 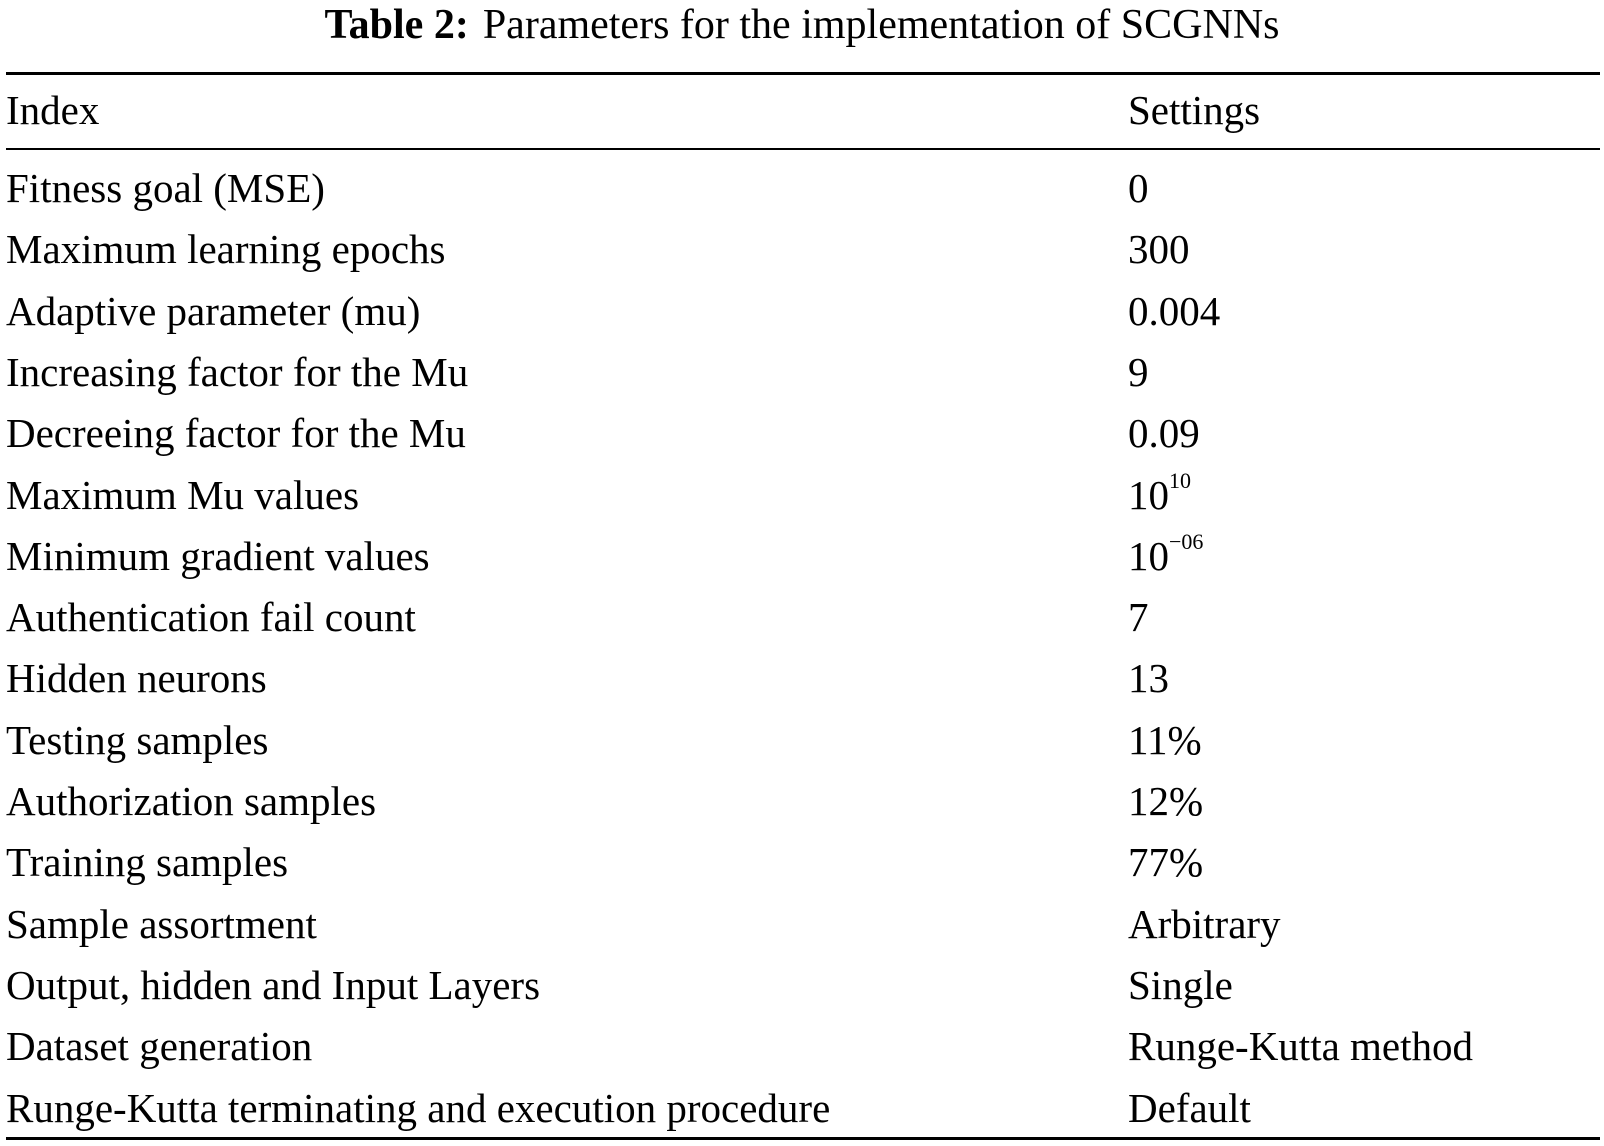 I want to click on setting-value: 0, so click(x=1138, y=188).